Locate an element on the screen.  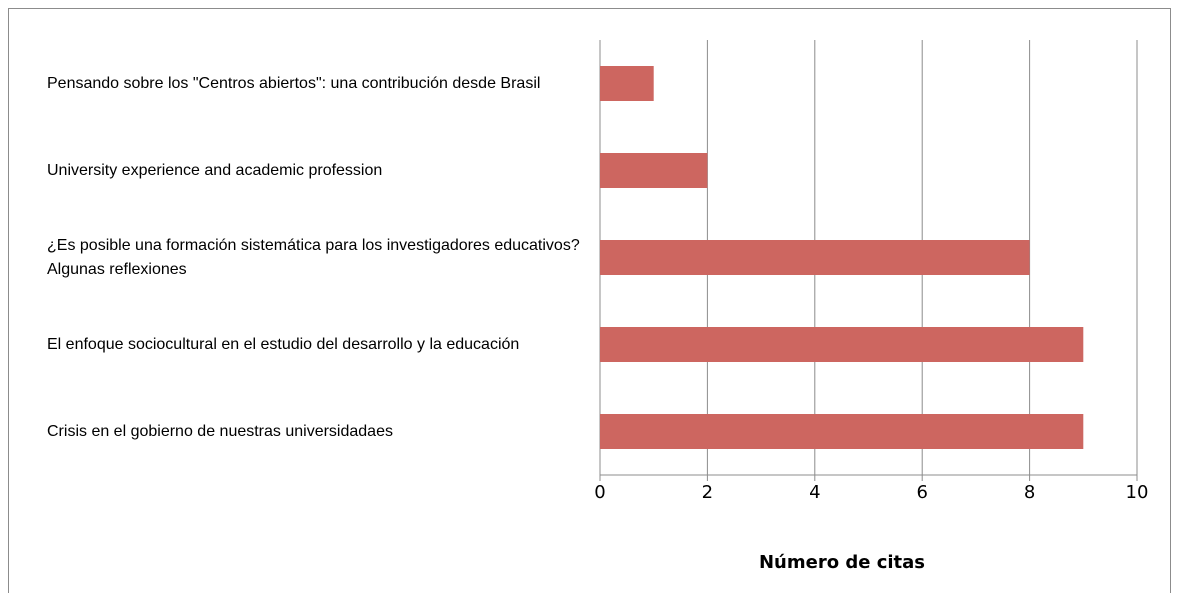
x-tick-label: 0 is located at coordinates (599, 492).